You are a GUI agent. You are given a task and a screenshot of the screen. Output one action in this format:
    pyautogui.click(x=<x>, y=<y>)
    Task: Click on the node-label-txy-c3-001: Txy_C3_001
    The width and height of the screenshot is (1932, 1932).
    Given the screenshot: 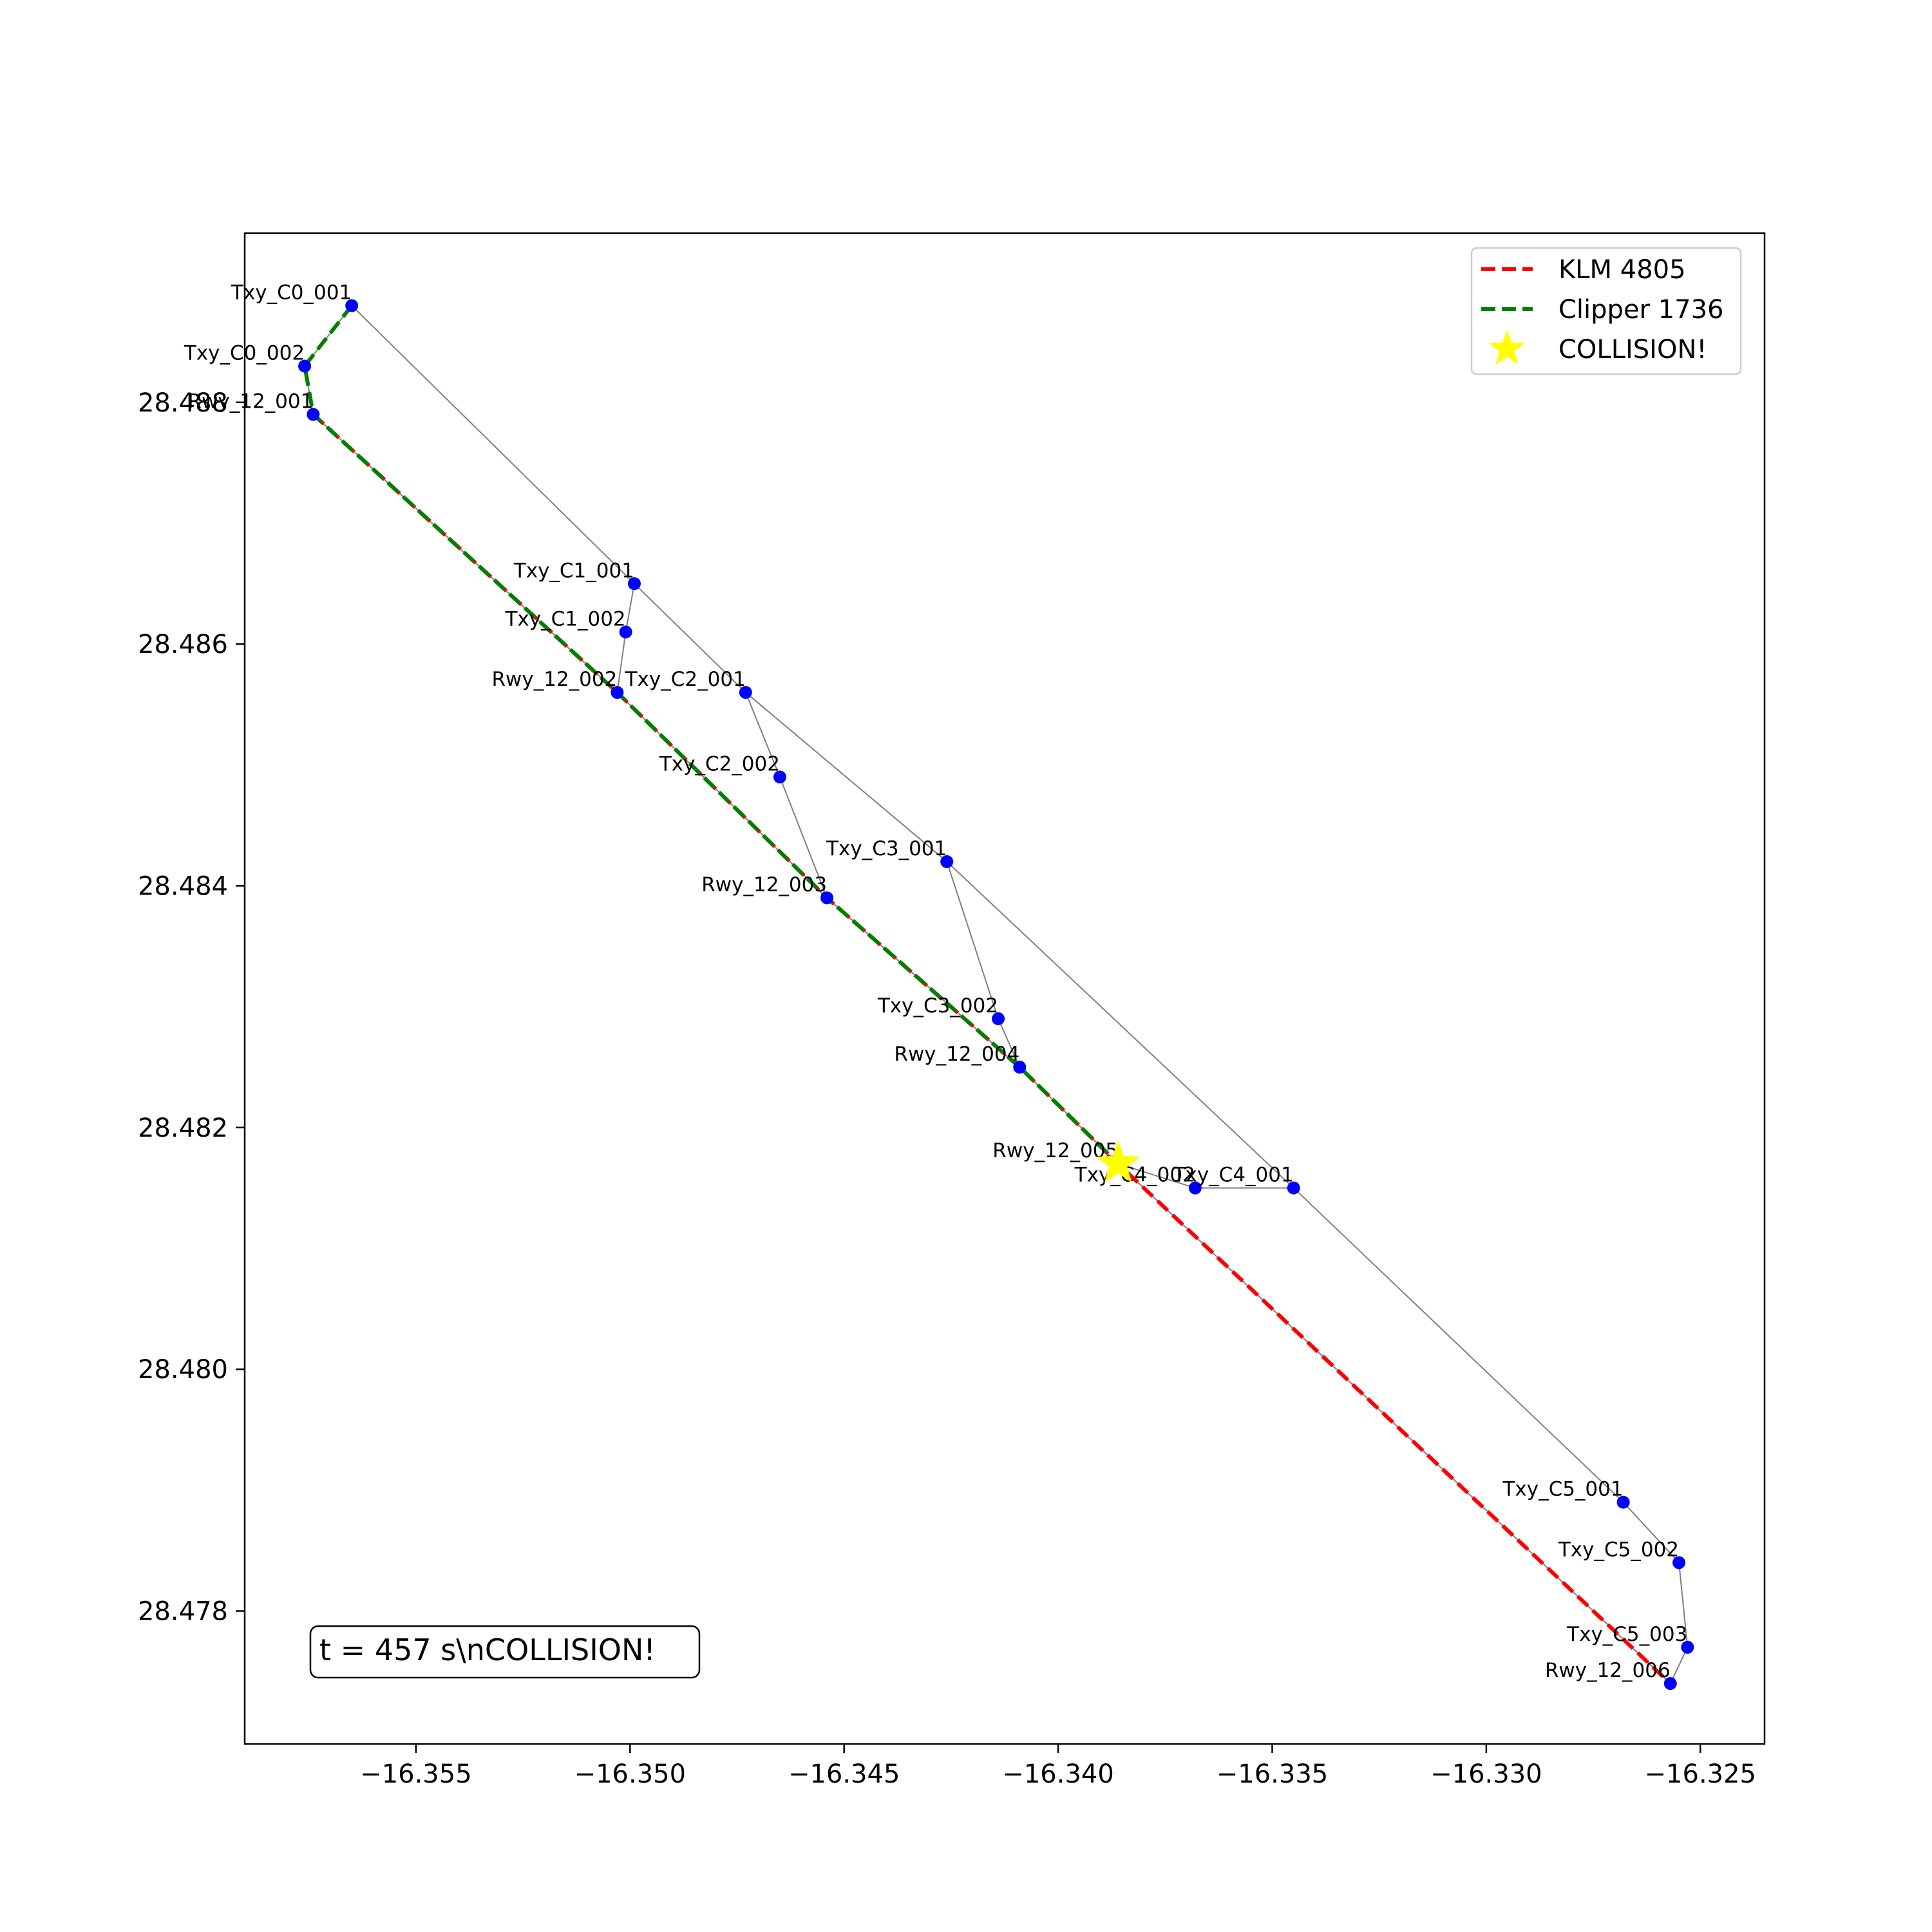 What is the action you would take?
    pyautogui.click(x=886, y=848)
    